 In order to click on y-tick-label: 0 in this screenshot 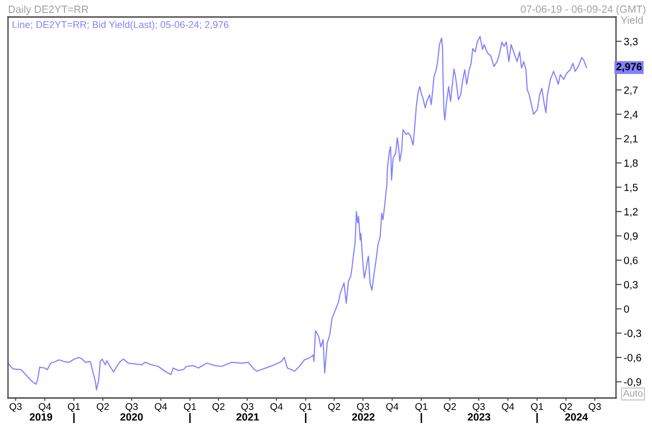, I will do `click(627, 309)`.